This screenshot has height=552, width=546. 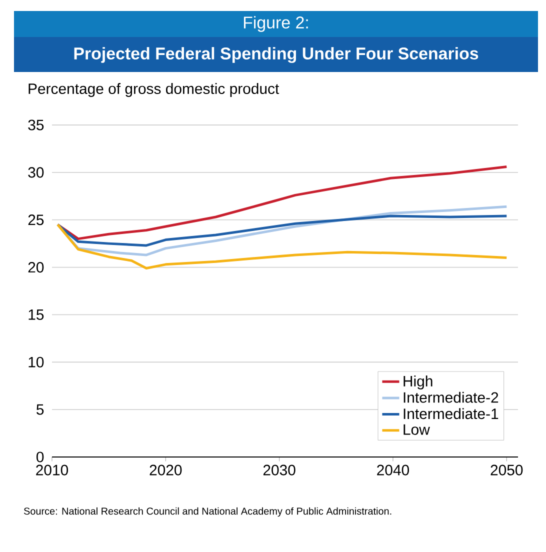 I want to click on y-tick-label: 15, so click(x=36, y=314).